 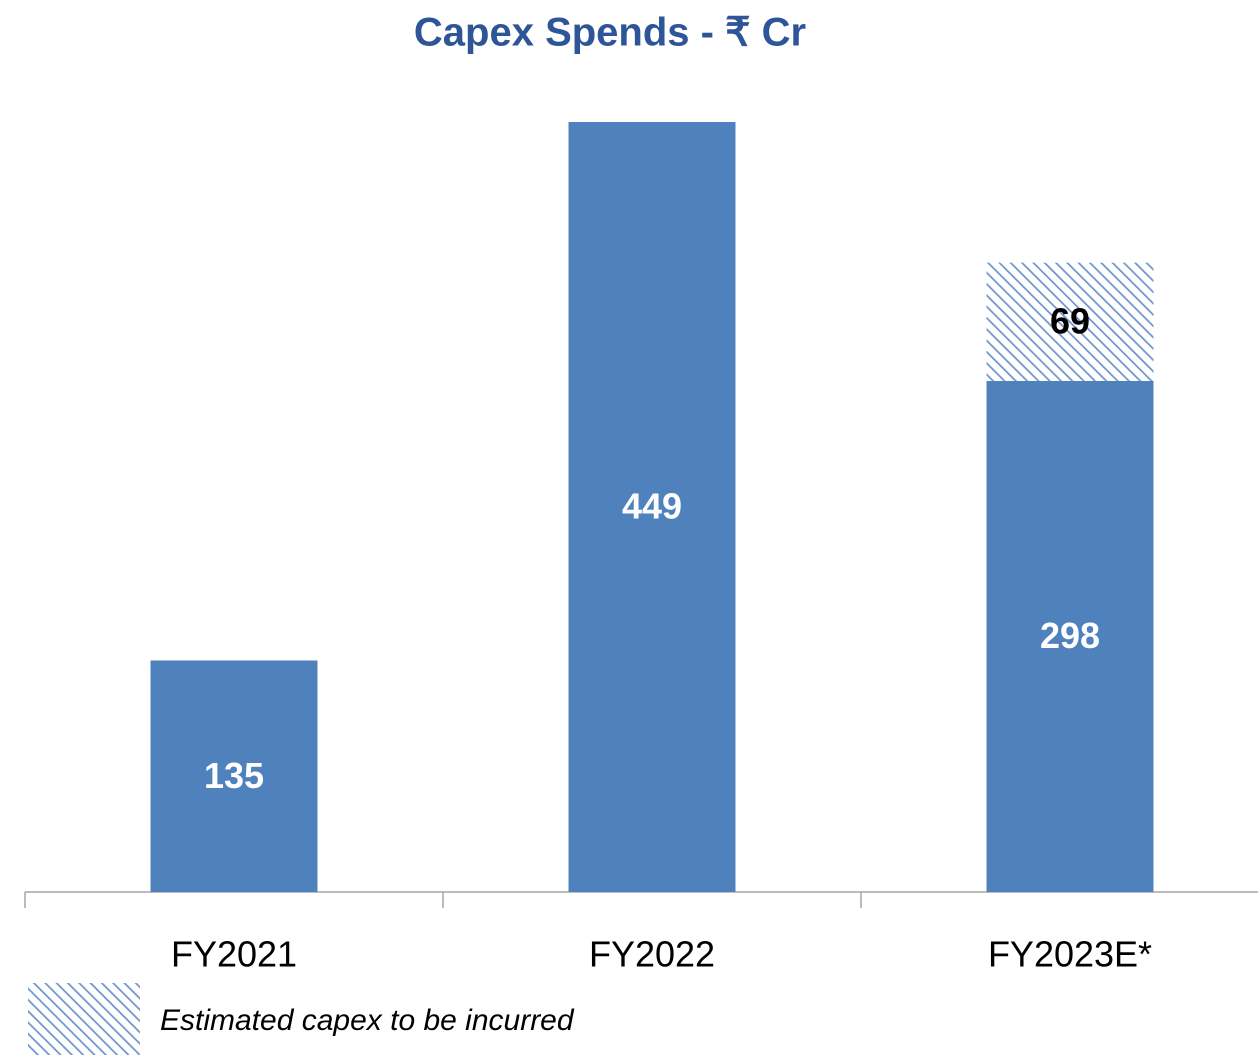 What do you see at coordinates (234, 954) in the screenshot?
I see `x-tick-label: FY2021` at bounding box center [234, 954].